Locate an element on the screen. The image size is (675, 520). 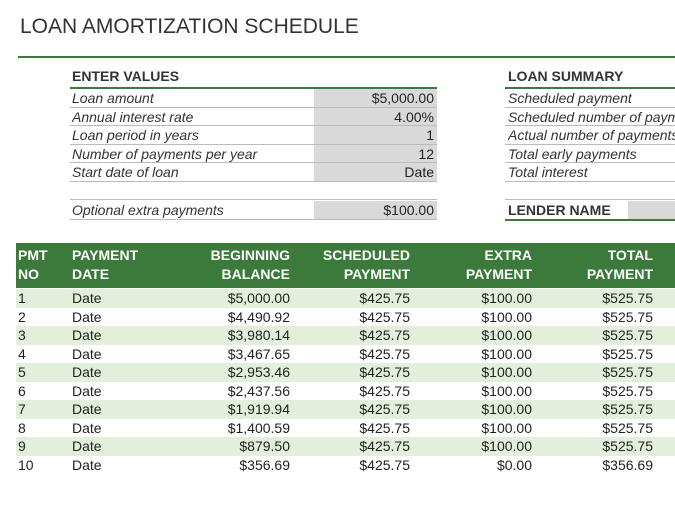
section-heading: ENTER VALUES is located at coordinates (126, 76).